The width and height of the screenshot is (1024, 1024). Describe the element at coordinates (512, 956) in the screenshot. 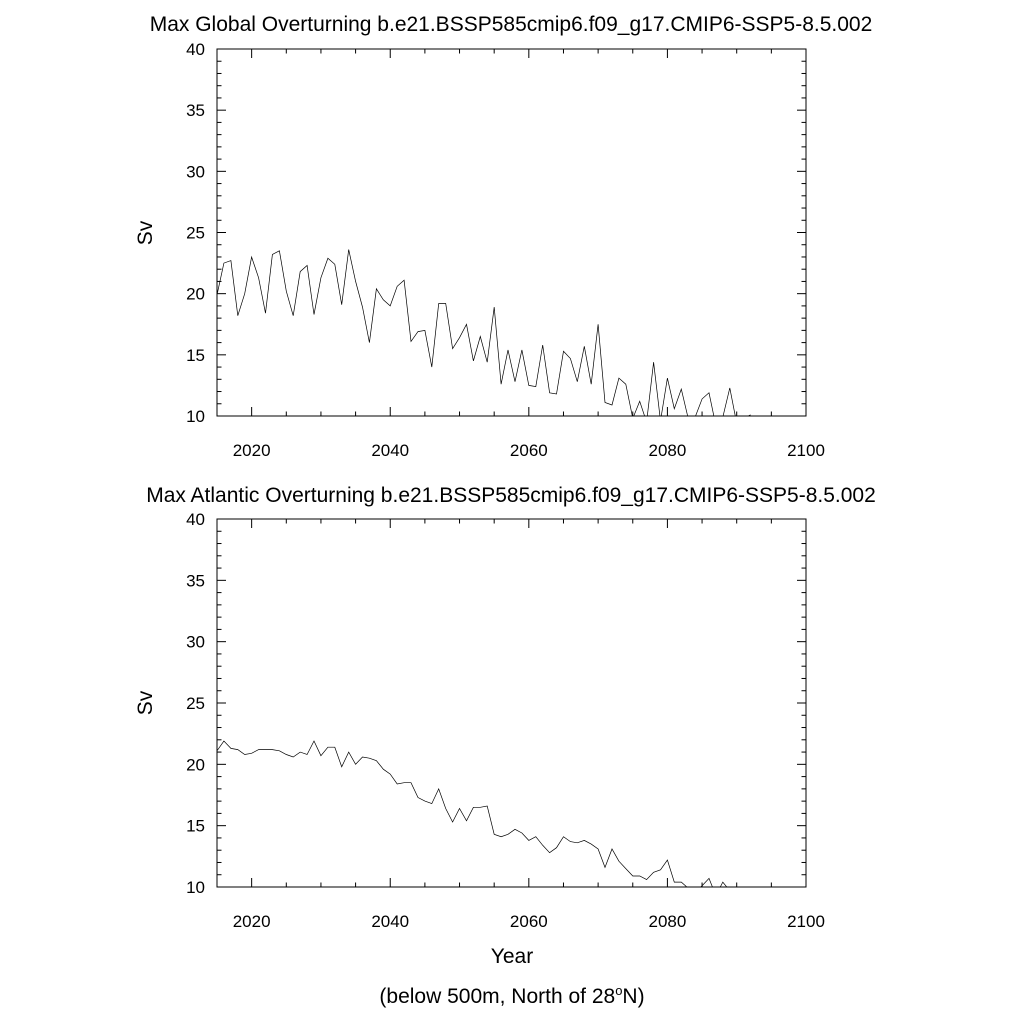

I see `atlantic-x-axis-label: Year` at that location.